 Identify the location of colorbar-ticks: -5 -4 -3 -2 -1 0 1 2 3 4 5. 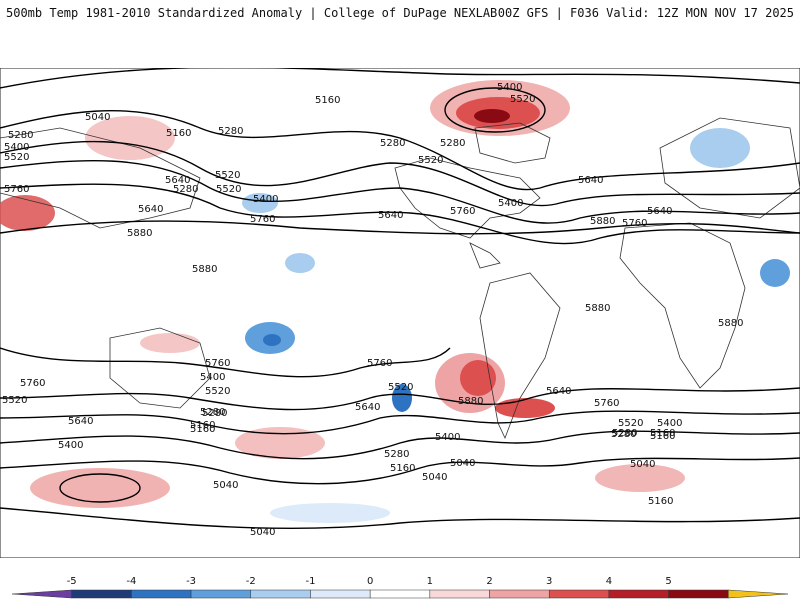
(369, 581).